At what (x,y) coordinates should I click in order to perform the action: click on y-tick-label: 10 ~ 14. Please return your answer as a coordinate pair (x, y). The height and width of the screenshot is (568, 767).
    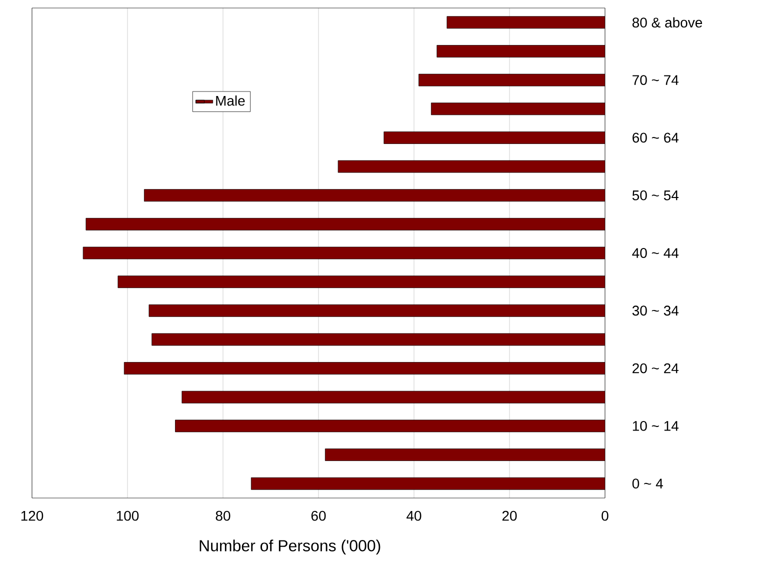
    Looking at the image, I should click on (655, 425).